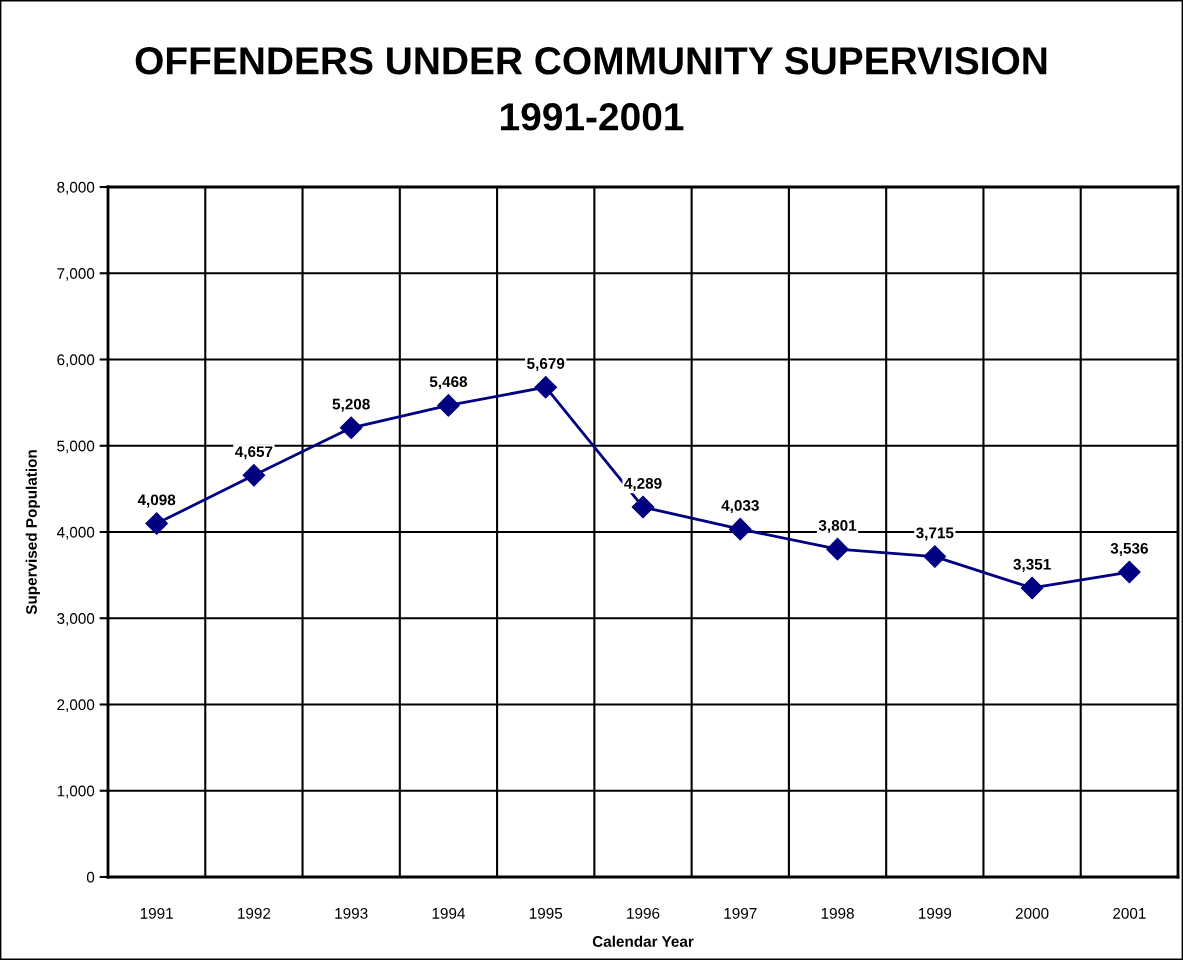 The height and width of the screenshot is (960, 1183). I want to click on x-tick-label: 1996, so click(643, 913).